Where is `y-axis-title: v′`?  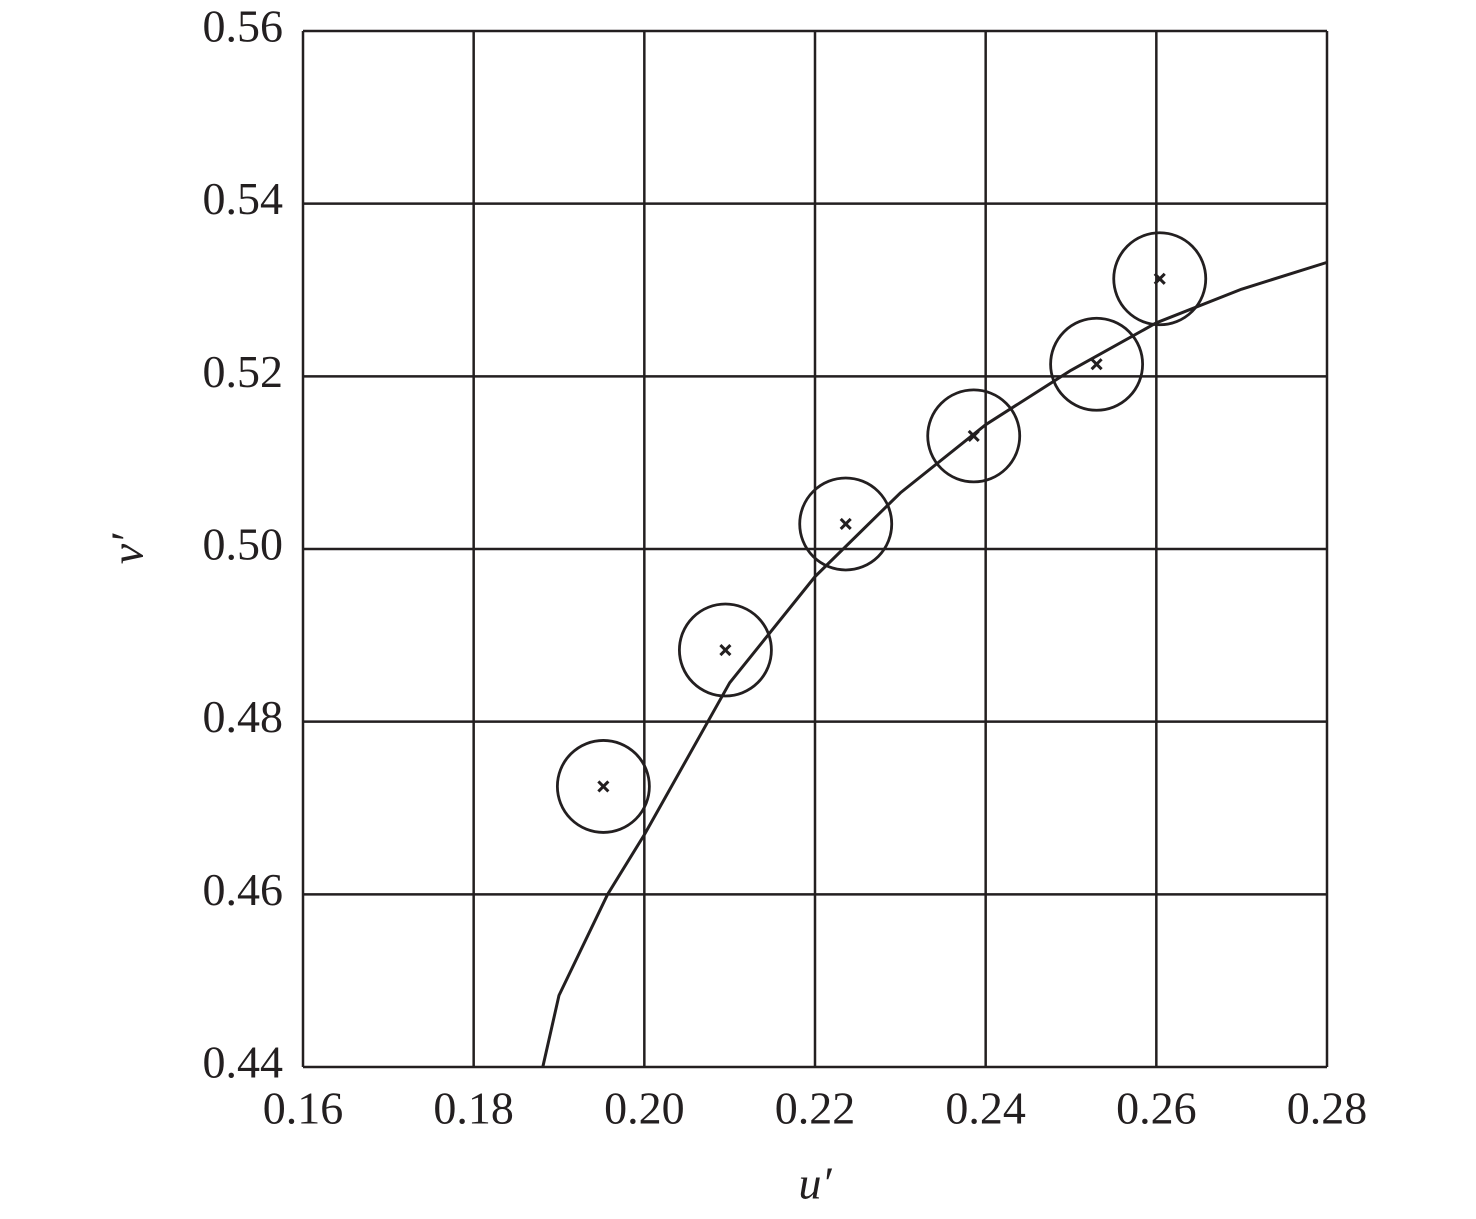 y-axis-title: v′ is located at coordinates (127, 548).